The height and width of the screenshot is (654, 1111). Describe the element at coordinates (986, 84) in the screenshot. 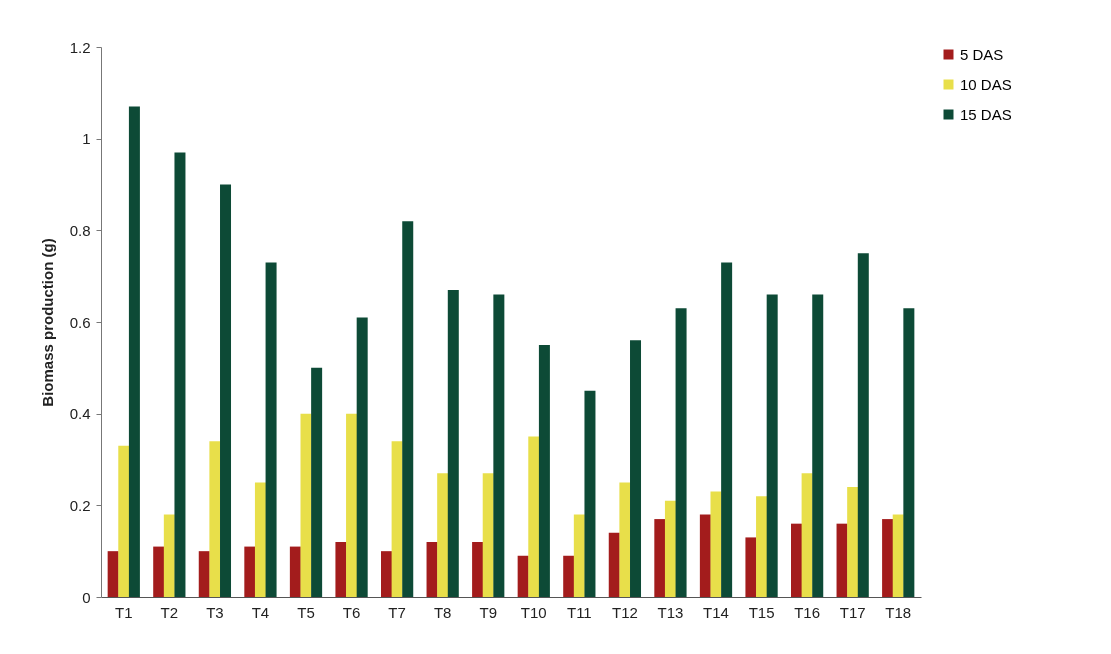

I see `legend-label: 10 DAS` at that location.